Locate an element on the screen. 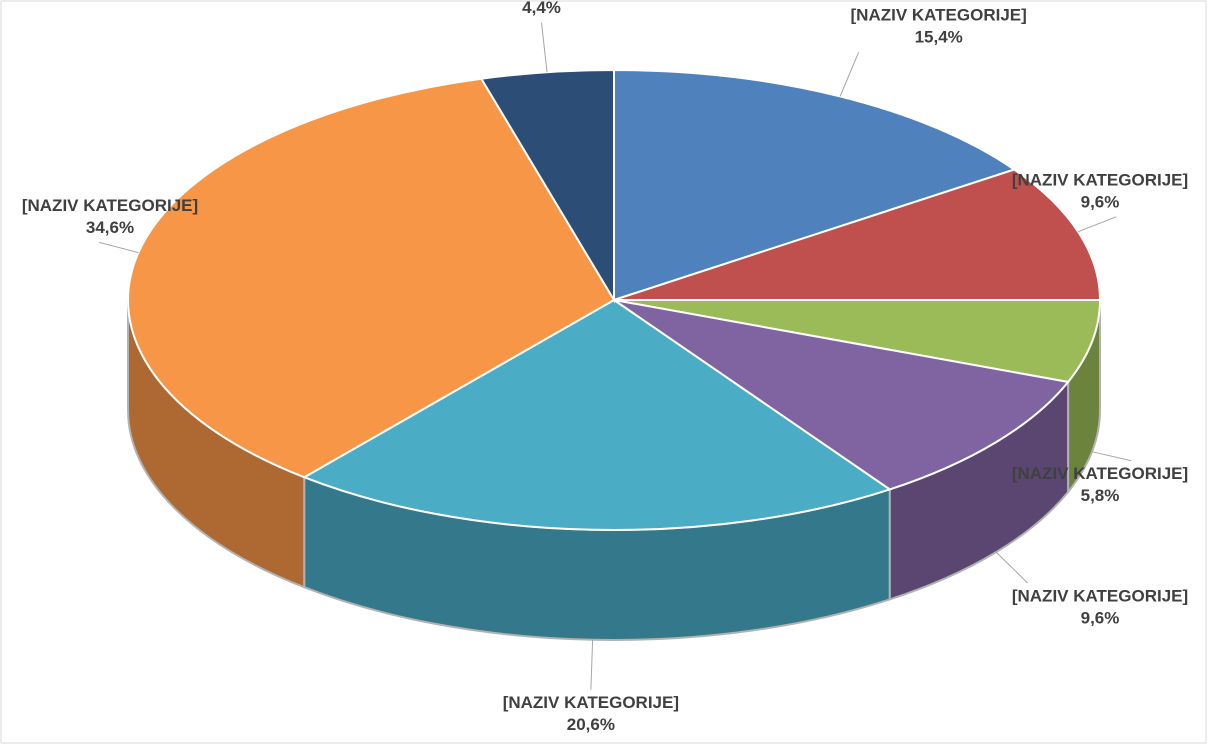 The image size is (1208, 745). value-label: 15,4% is located at coordinates (939, 37).